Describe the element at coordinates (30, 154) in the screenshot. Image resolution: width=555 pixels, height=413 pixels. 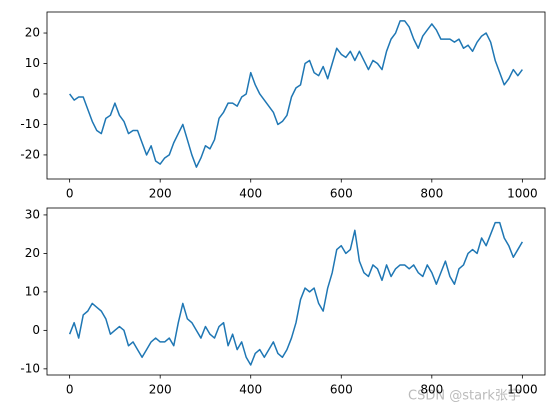
I see `y-tick-label: -20` at that location.